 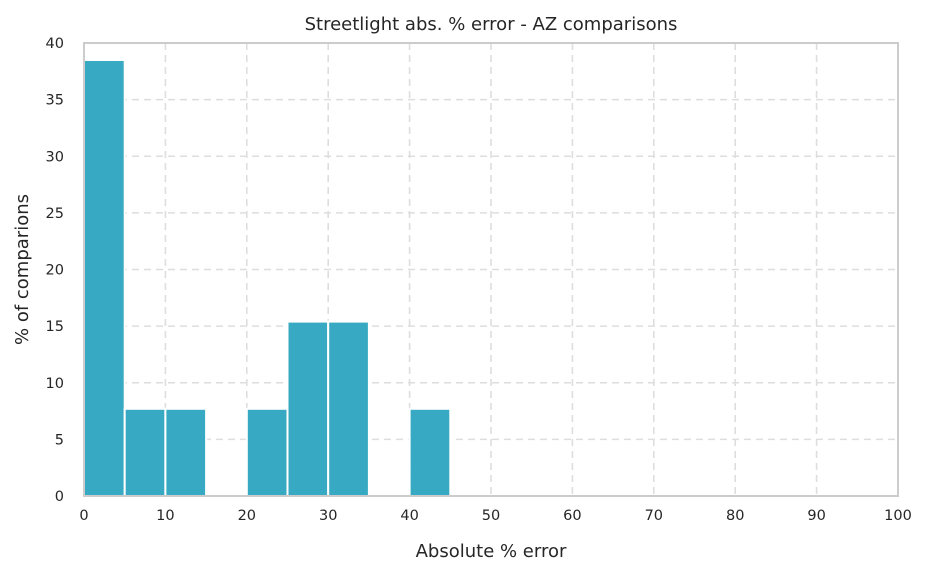 What do you see at coordinates (654, 516) in the screenshot?
I see `x-tick-label: 70` at bounding box center [654, 516].